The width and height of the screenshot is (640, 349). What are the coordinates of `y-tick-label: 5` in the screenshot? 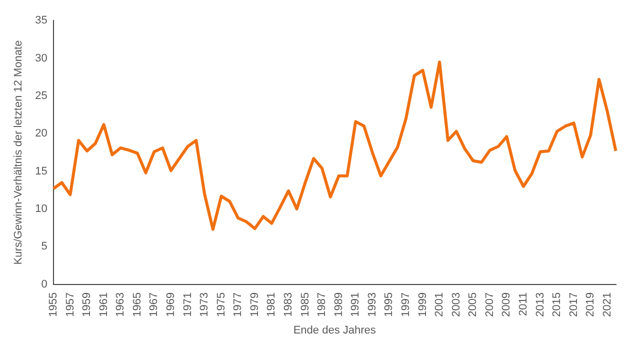 It's located at (44, 246).